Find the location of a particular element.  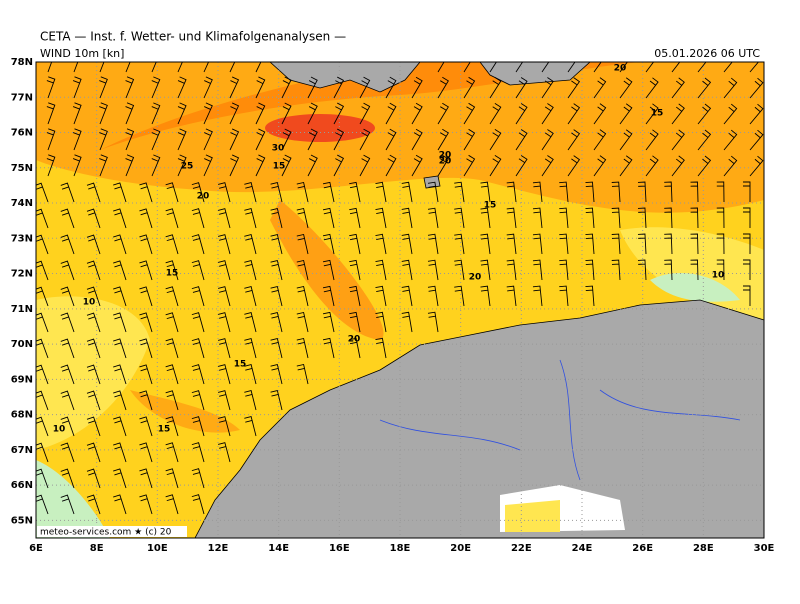

contour-label: 15 is located at coordinates (240, 365).